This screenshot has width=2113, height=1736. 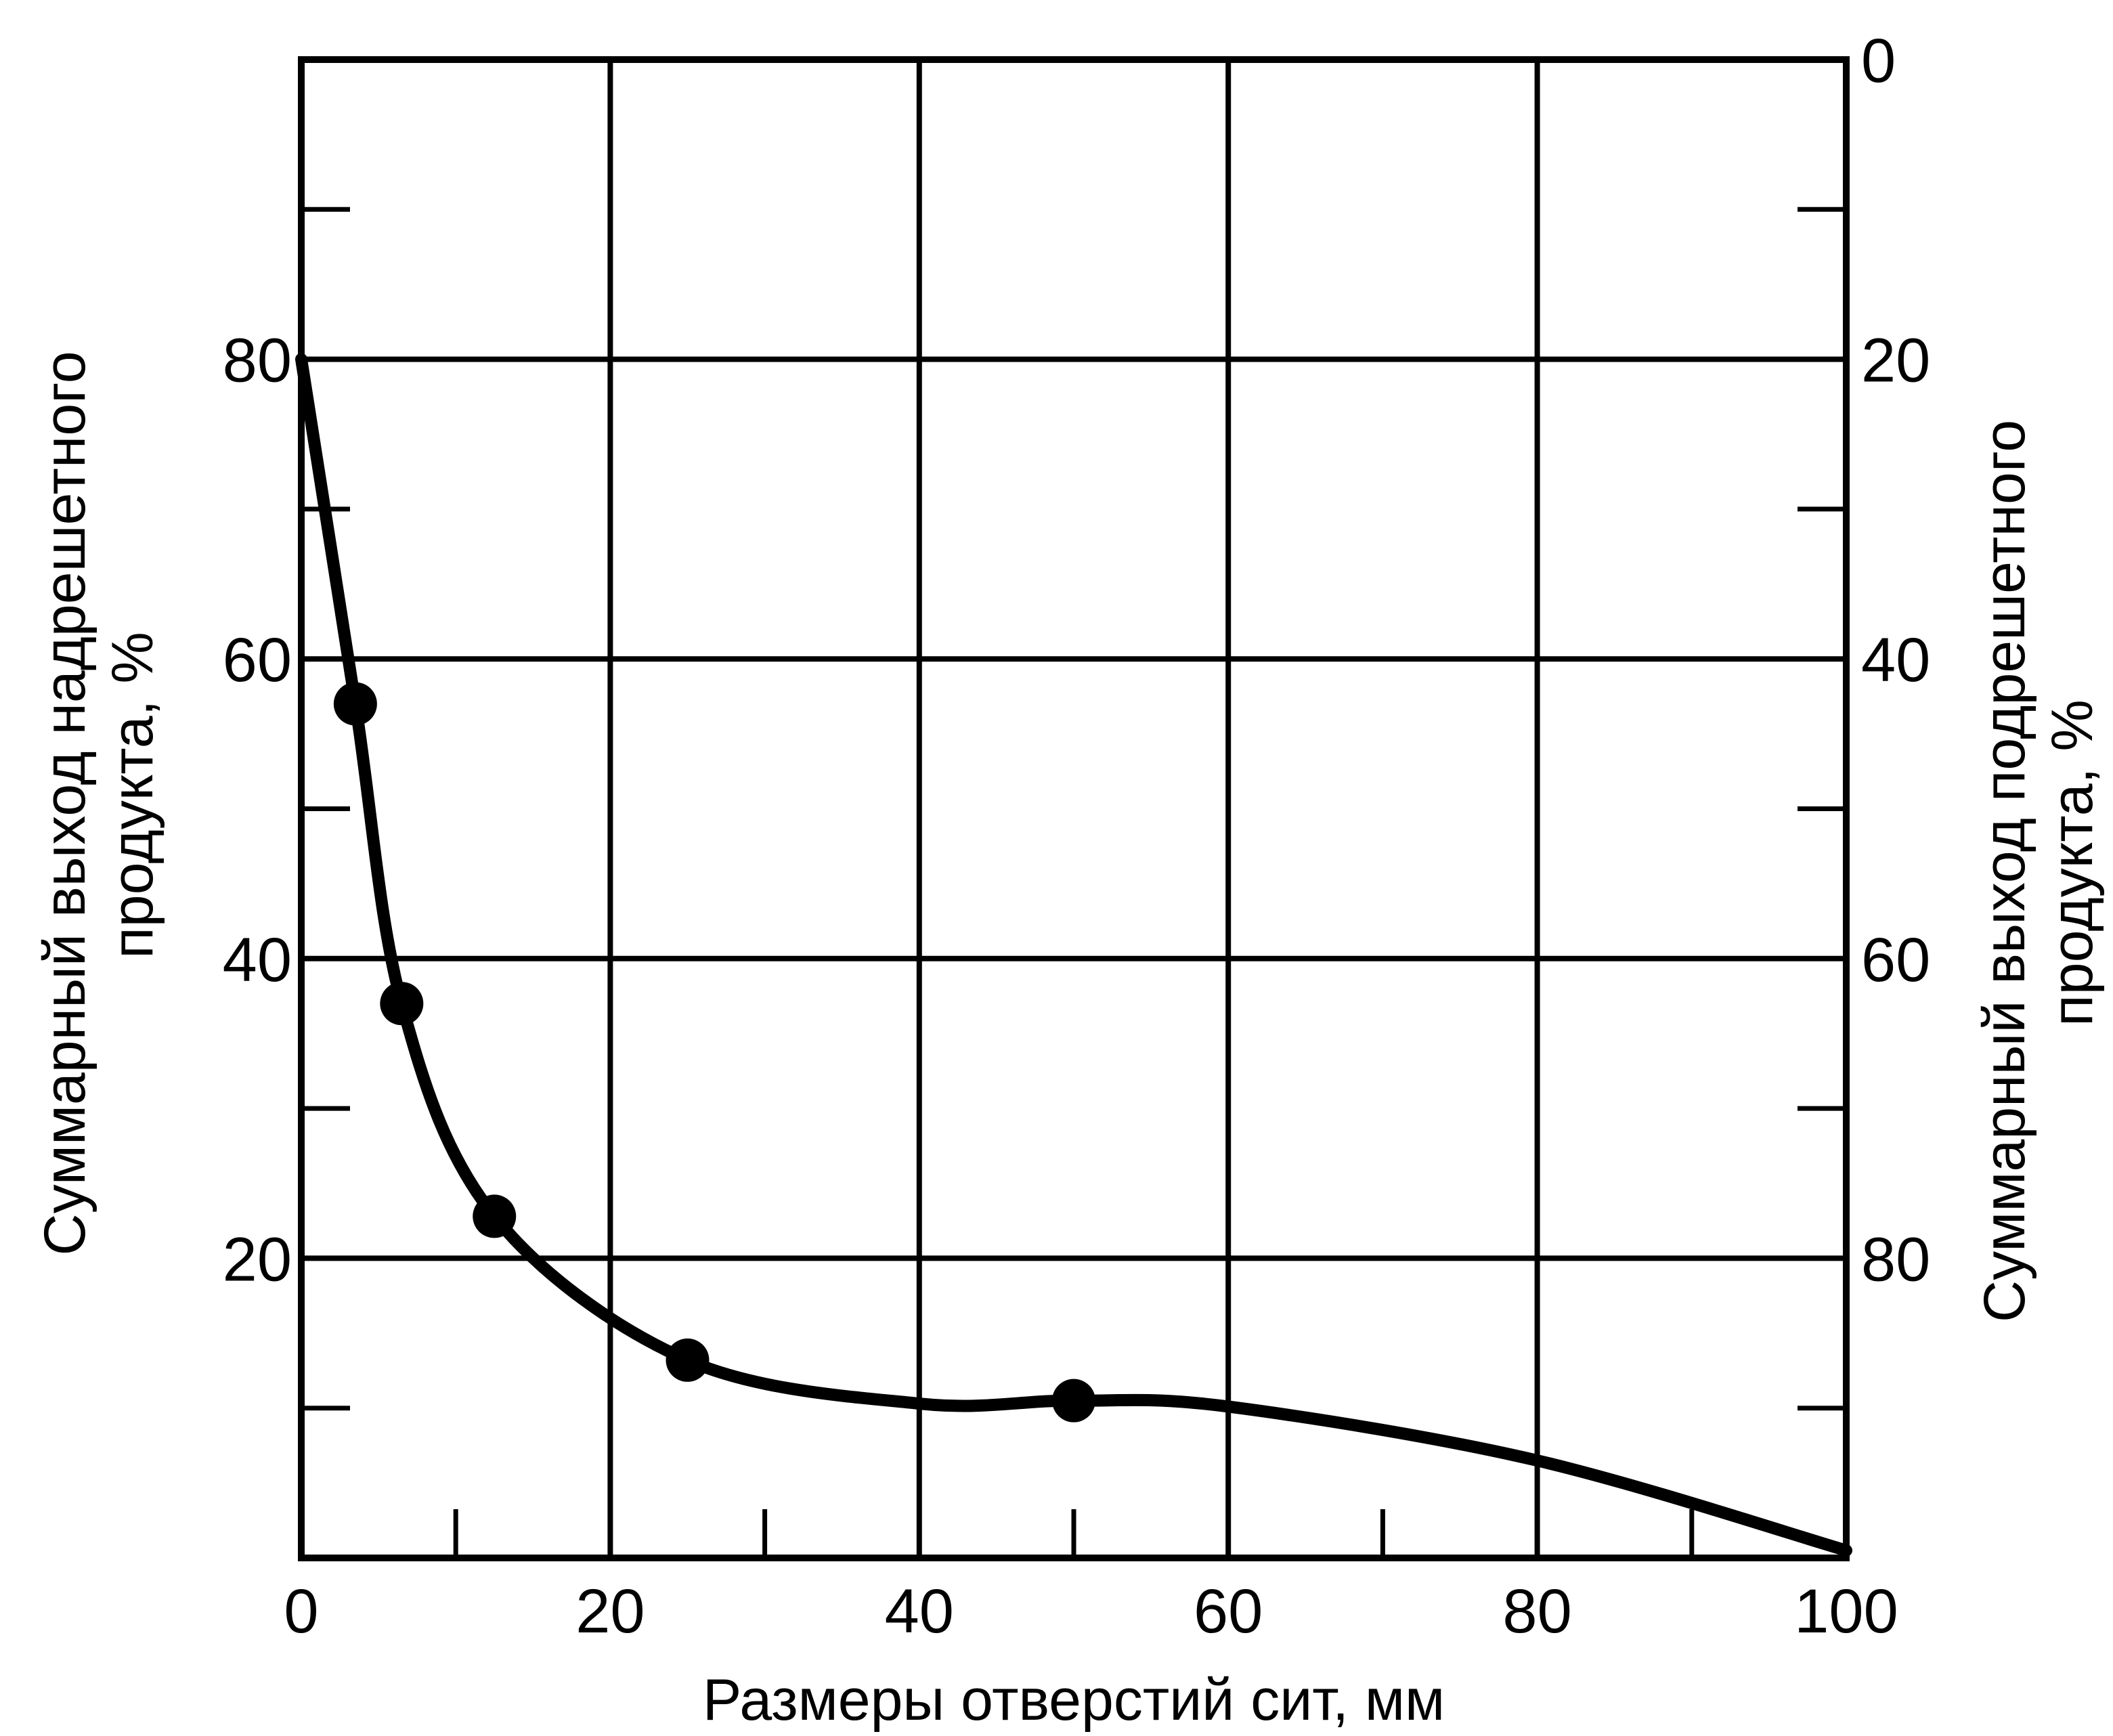 I want to click on y-right-axis-label: Суммарный выход подрешетного продукта, %, so click(x=2038, y=863).